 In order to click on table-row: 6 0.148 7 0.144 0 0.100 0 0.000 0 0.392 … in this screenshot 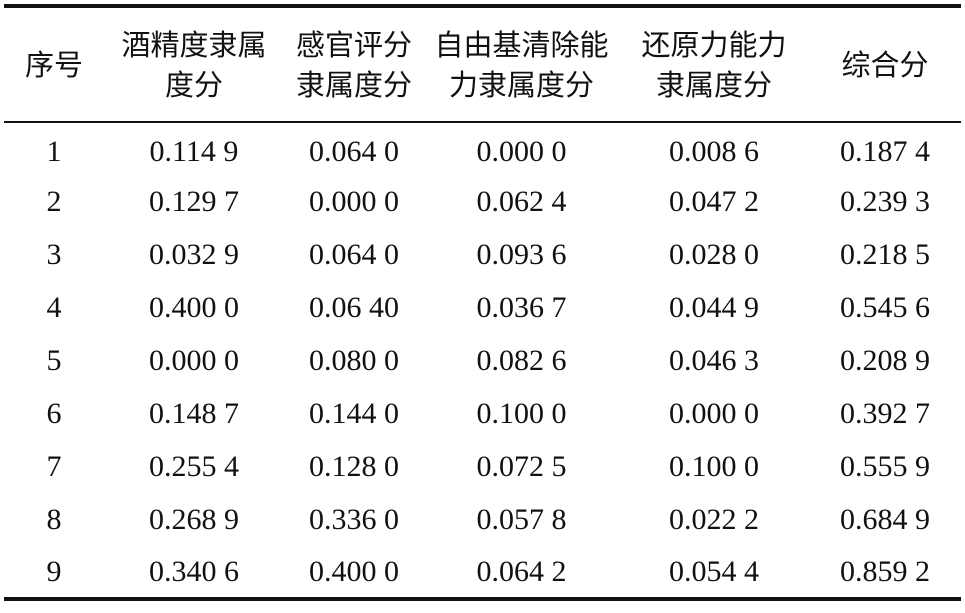, I will do `click(482, 413)`.